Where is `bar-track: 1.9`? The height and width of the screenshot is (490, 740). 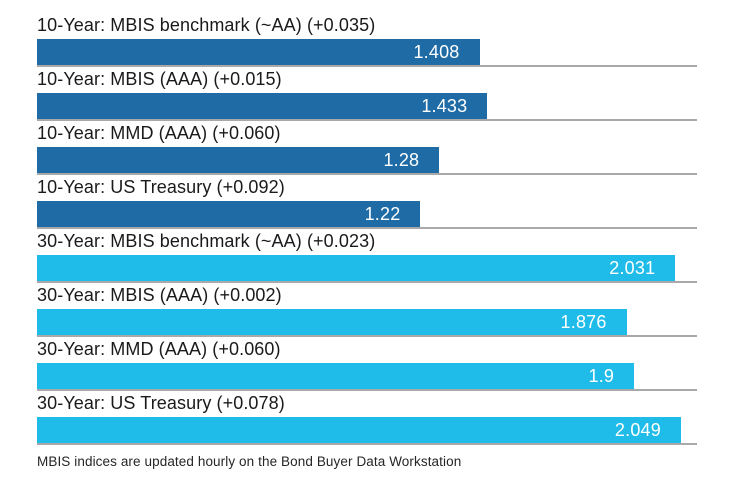 bar-track: 1.9 is located at coordinates (367, 377).